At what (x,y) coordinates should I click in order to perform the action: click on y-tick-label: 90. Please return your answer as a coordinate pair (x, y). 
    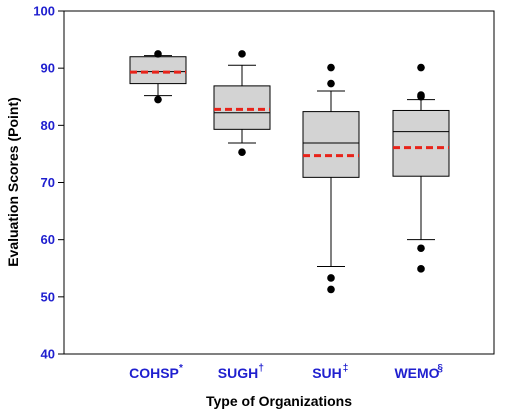
    Looking at the image, I should click on (48, 68).